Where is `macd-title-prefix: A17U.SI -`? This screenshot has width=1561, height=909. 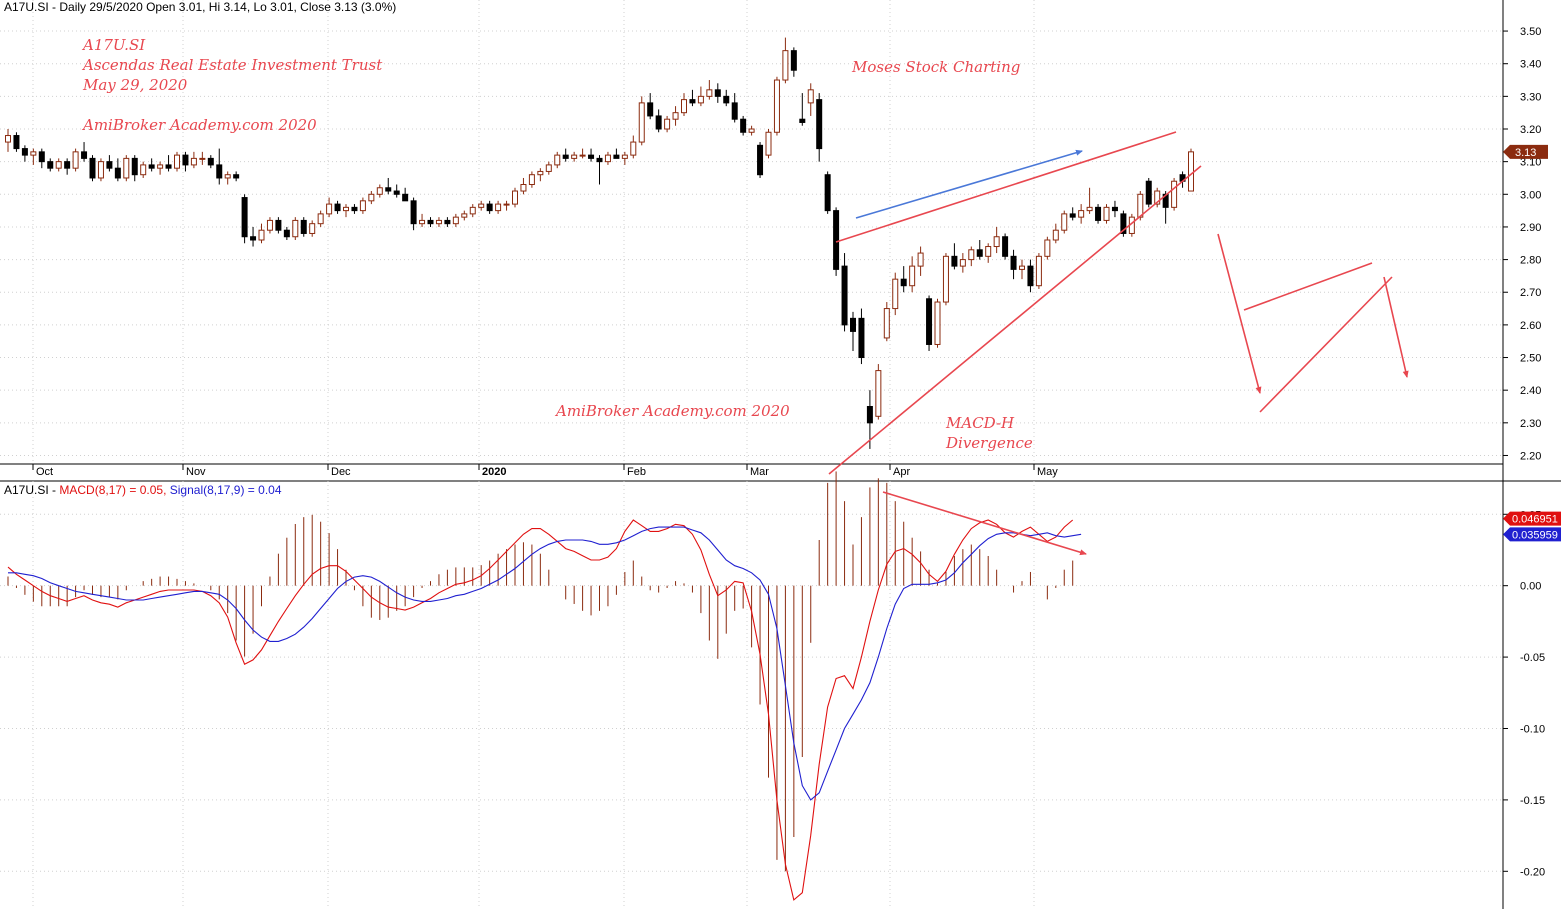 macd-title-prefix: A17U.SI - is located at coordinates (31, 490).